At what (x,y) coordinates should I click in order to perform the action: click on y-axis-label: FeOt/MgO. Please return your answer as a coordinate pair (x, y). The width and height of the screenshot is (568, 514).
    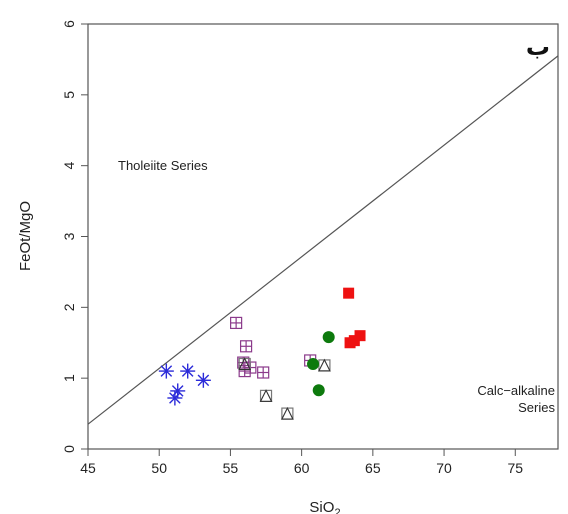
    Looking at the image, I should click on (25, 236).